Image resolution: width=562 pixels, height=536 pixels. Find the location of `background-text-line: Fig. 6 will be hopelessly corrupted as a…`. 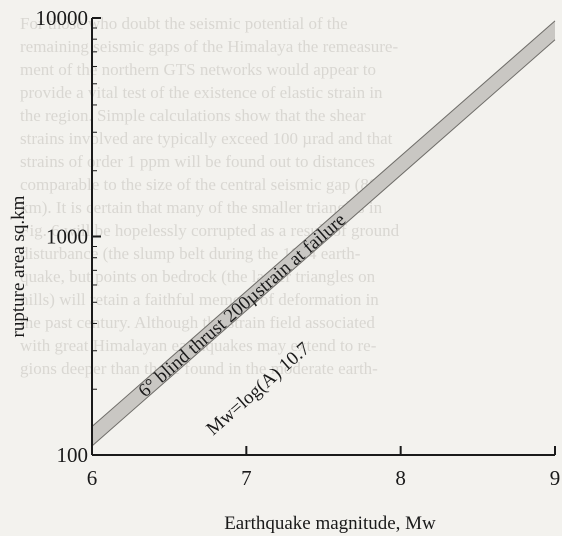

background-text-line: Fig. 6 will be hopelessly corrupted as a… is located at coordinates (210, 230).